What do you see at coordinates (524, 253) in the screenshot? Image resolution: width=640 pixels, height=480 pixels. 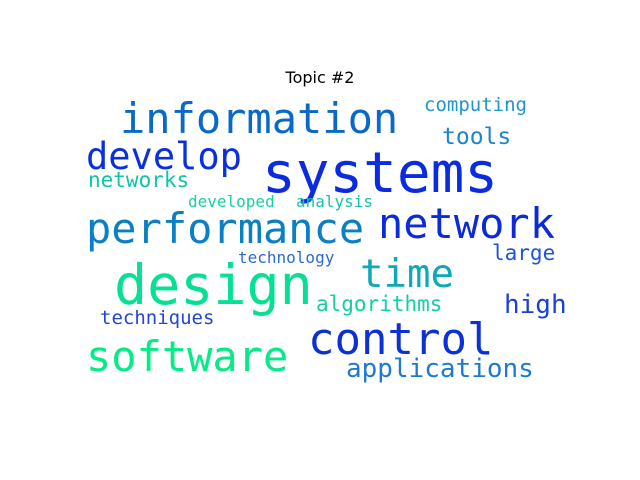 I see `cloud-word-large: large` at bounding box center [524, 253].